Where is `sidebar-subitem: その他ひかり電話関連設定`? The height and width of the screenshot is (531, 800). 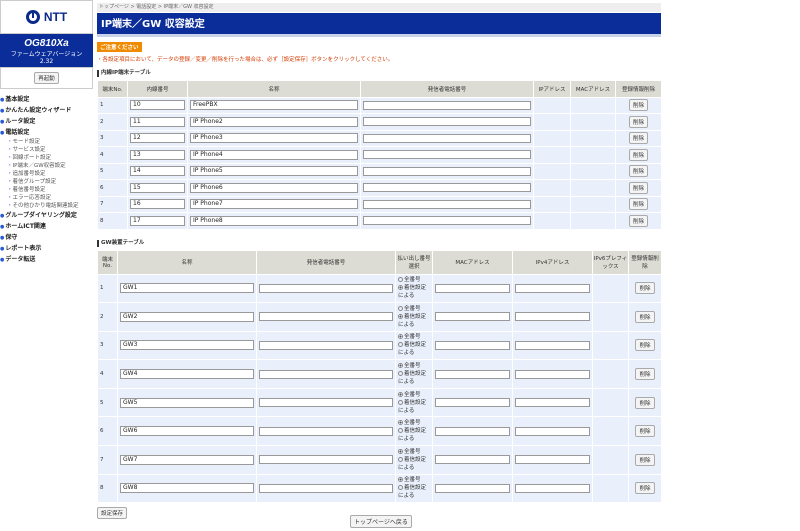
sidebar-subitem: その他ひかり電話関連設定 is located at coordinates (46, 206).